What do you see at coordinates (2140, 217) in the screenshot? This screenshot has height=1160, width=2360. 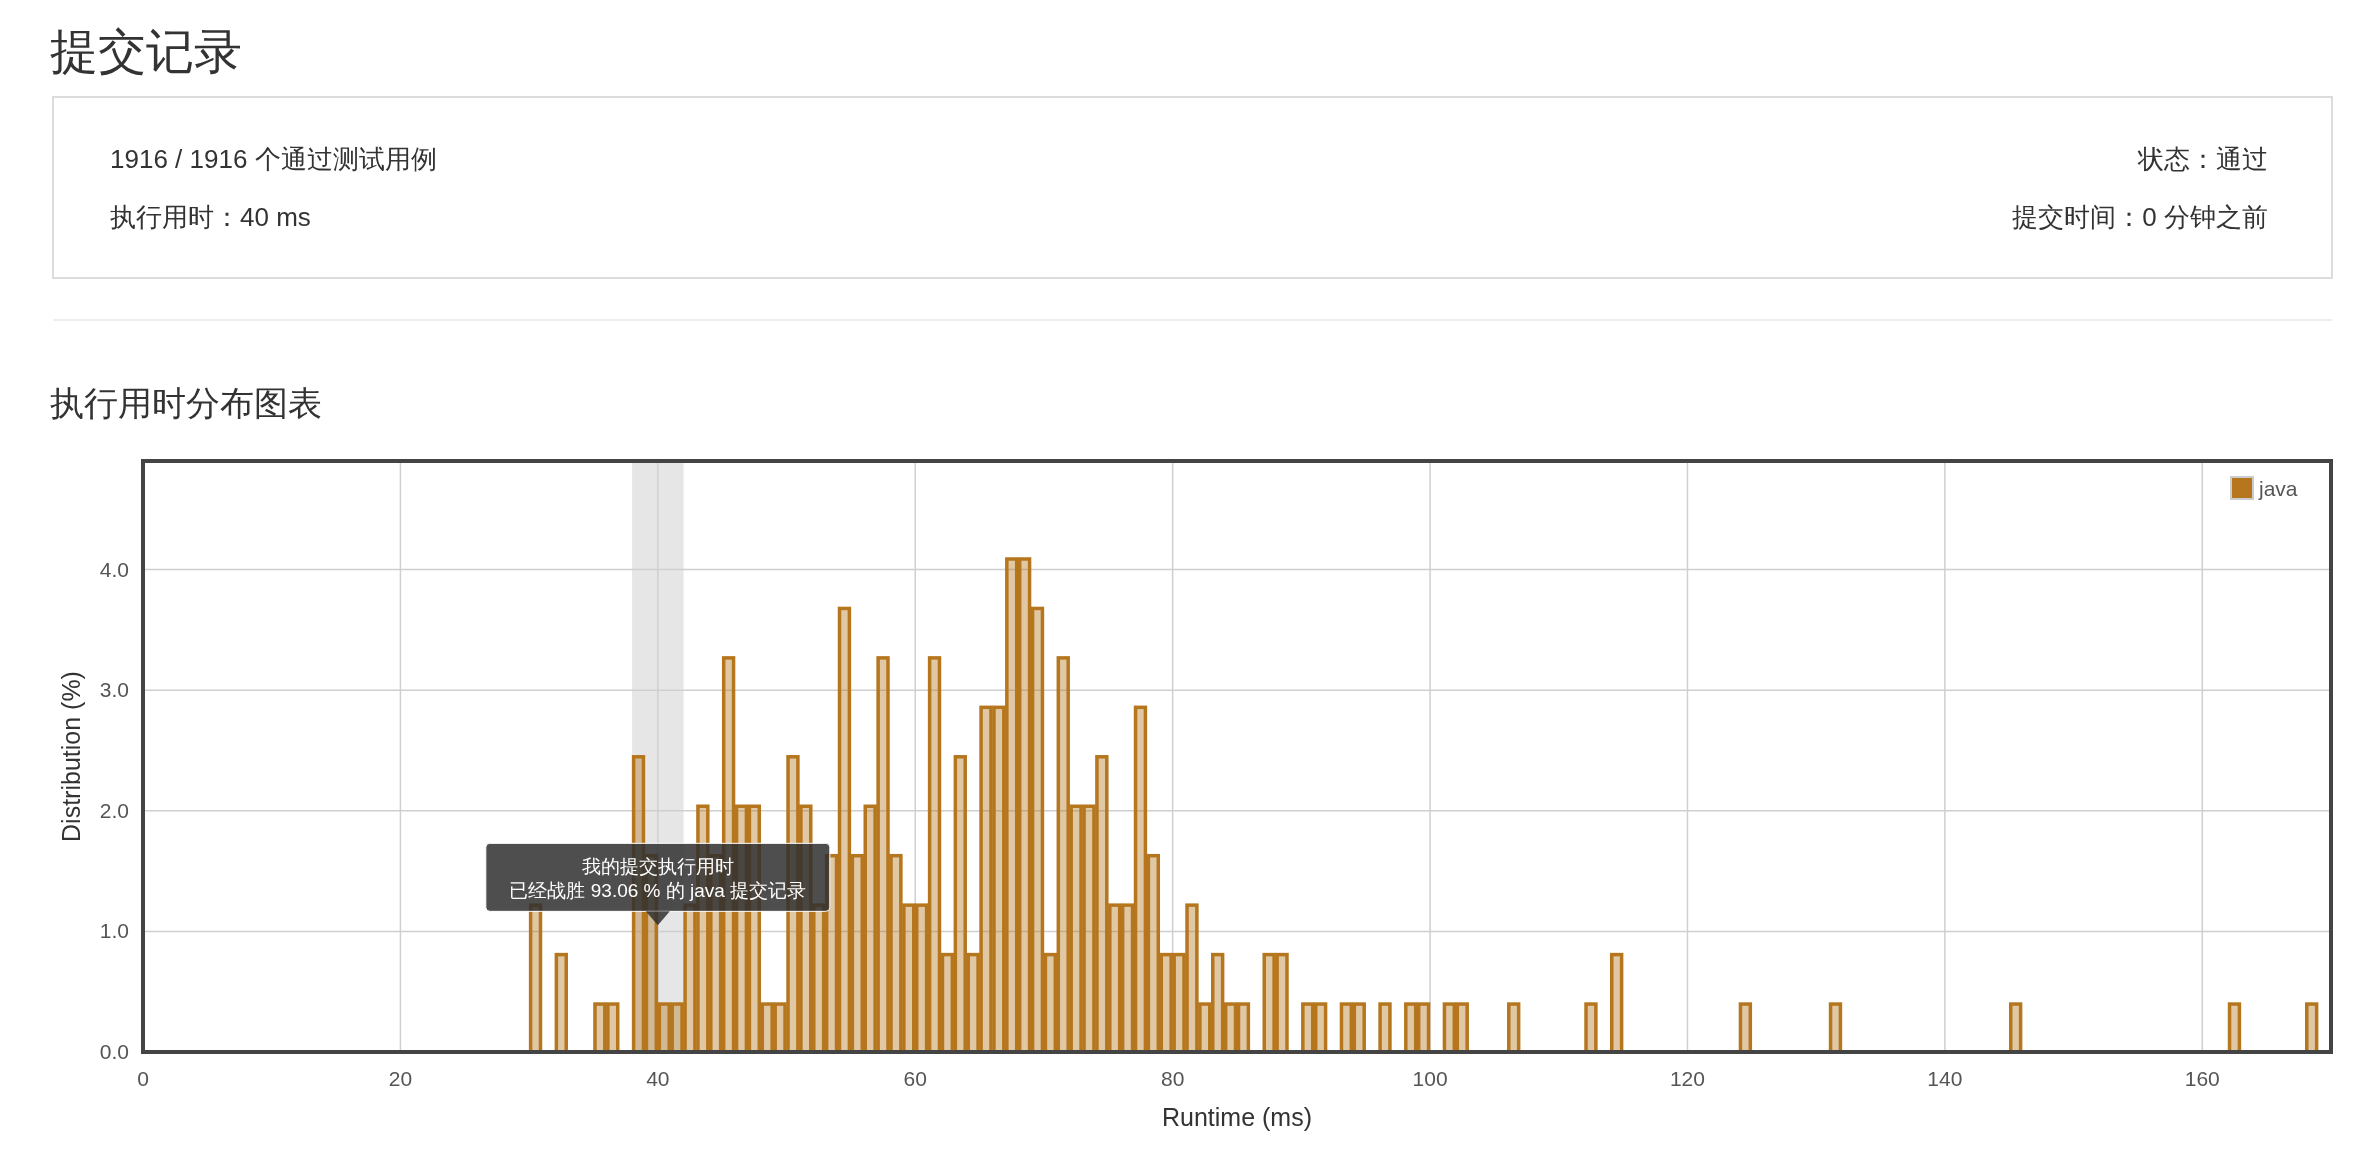 I see `text: 提交时间：0 分钟之前` at bounding box center [2140, 217].